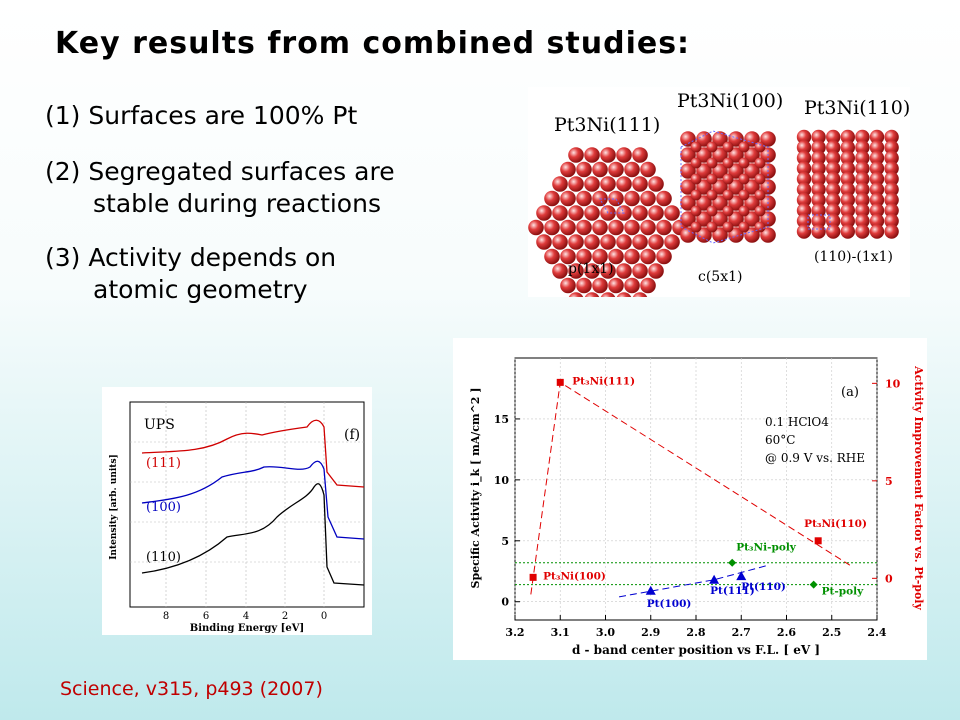 This screenshot has height=720, width=960. I want to click on slide-title: Key results from combined studies:, so click(373, 43).